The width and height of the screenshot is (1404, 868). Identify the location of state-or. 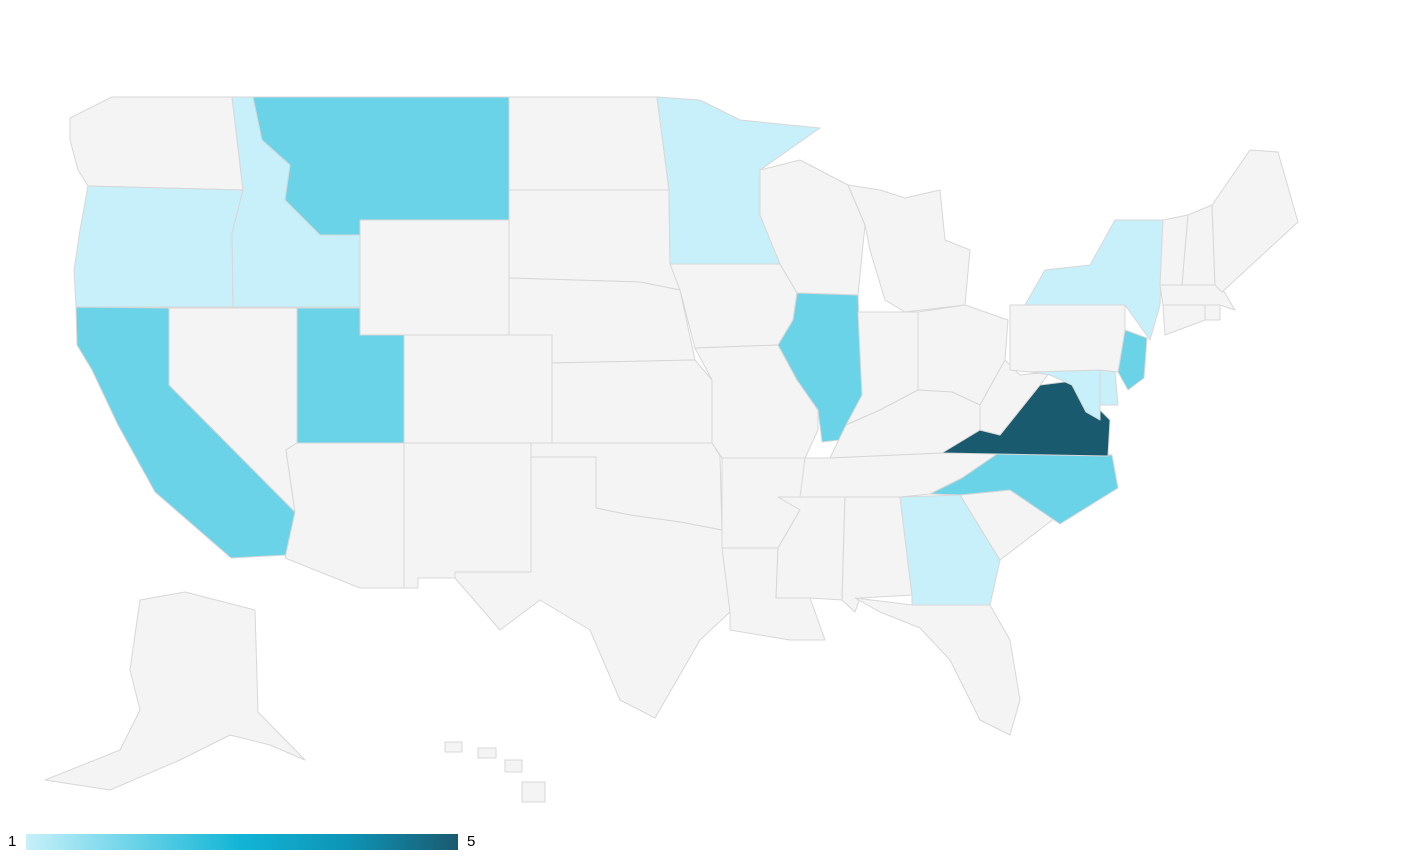
(158, 246).